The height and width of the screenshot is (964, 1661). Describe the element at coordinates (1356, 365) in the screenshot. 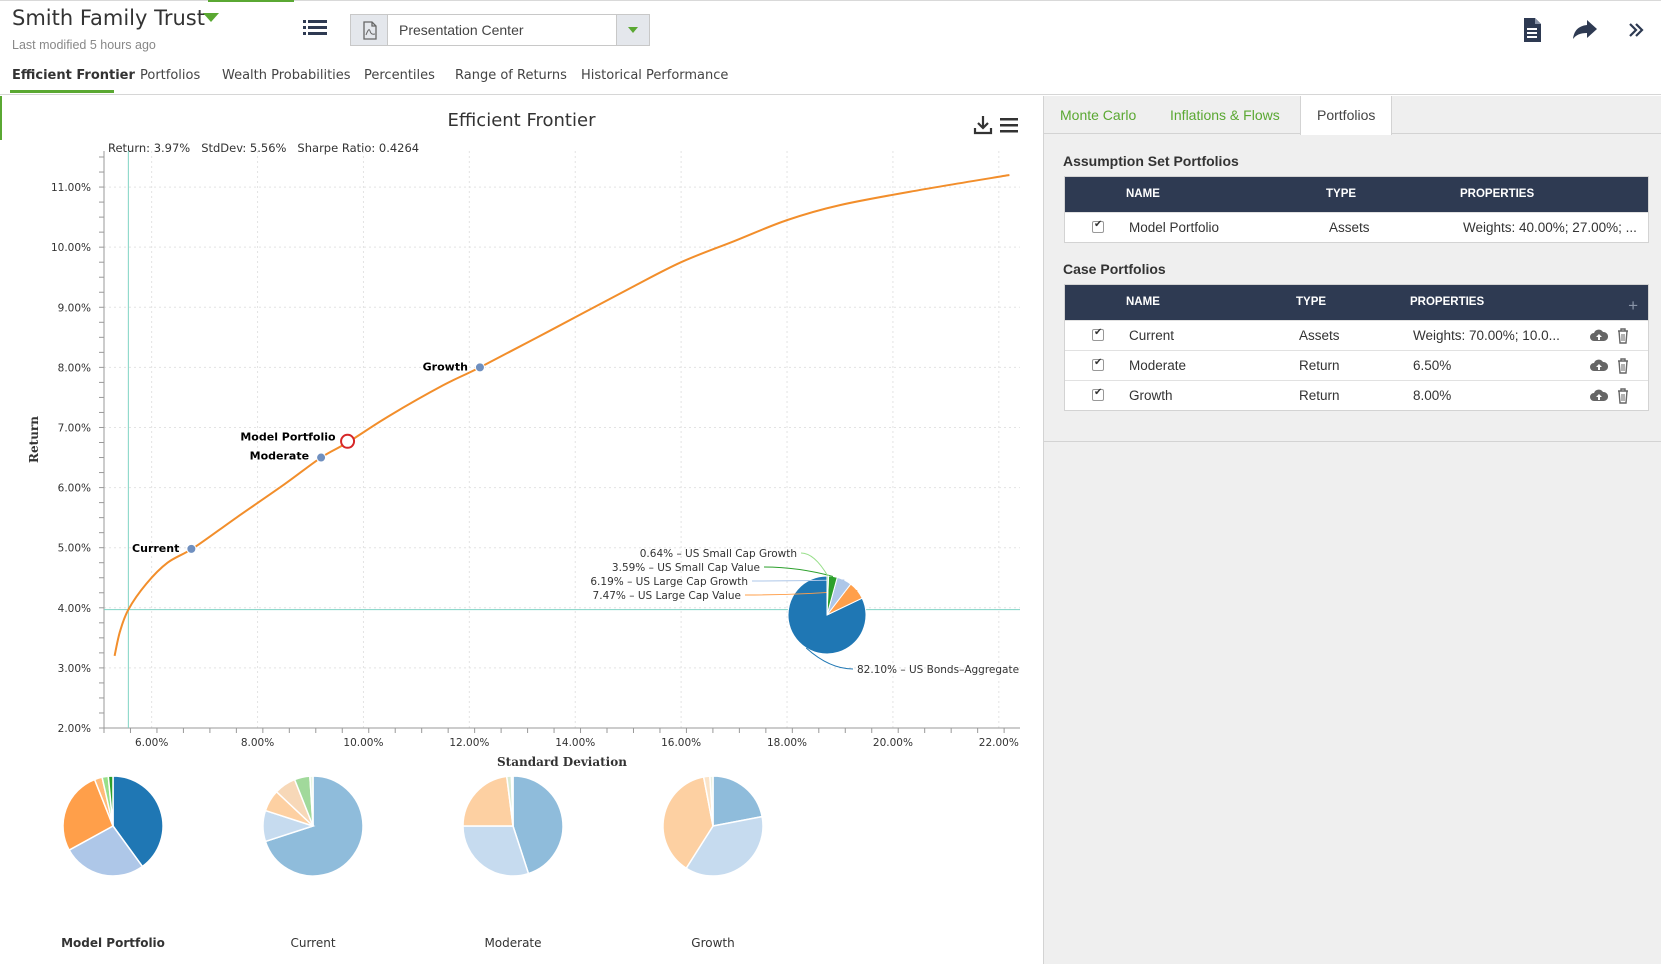

I see `table-row: Moderate Return 6.50%` at that location.